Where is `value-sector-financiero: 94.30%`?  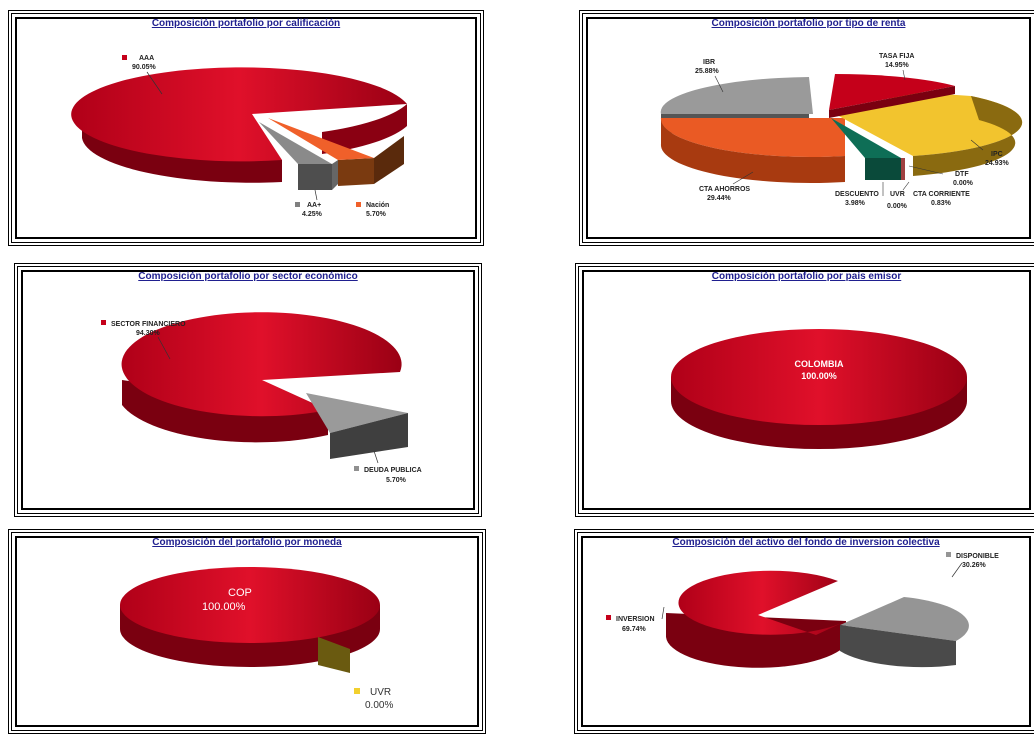 value-sector-financiero: 94.30% is located at coordinates (148, 333).